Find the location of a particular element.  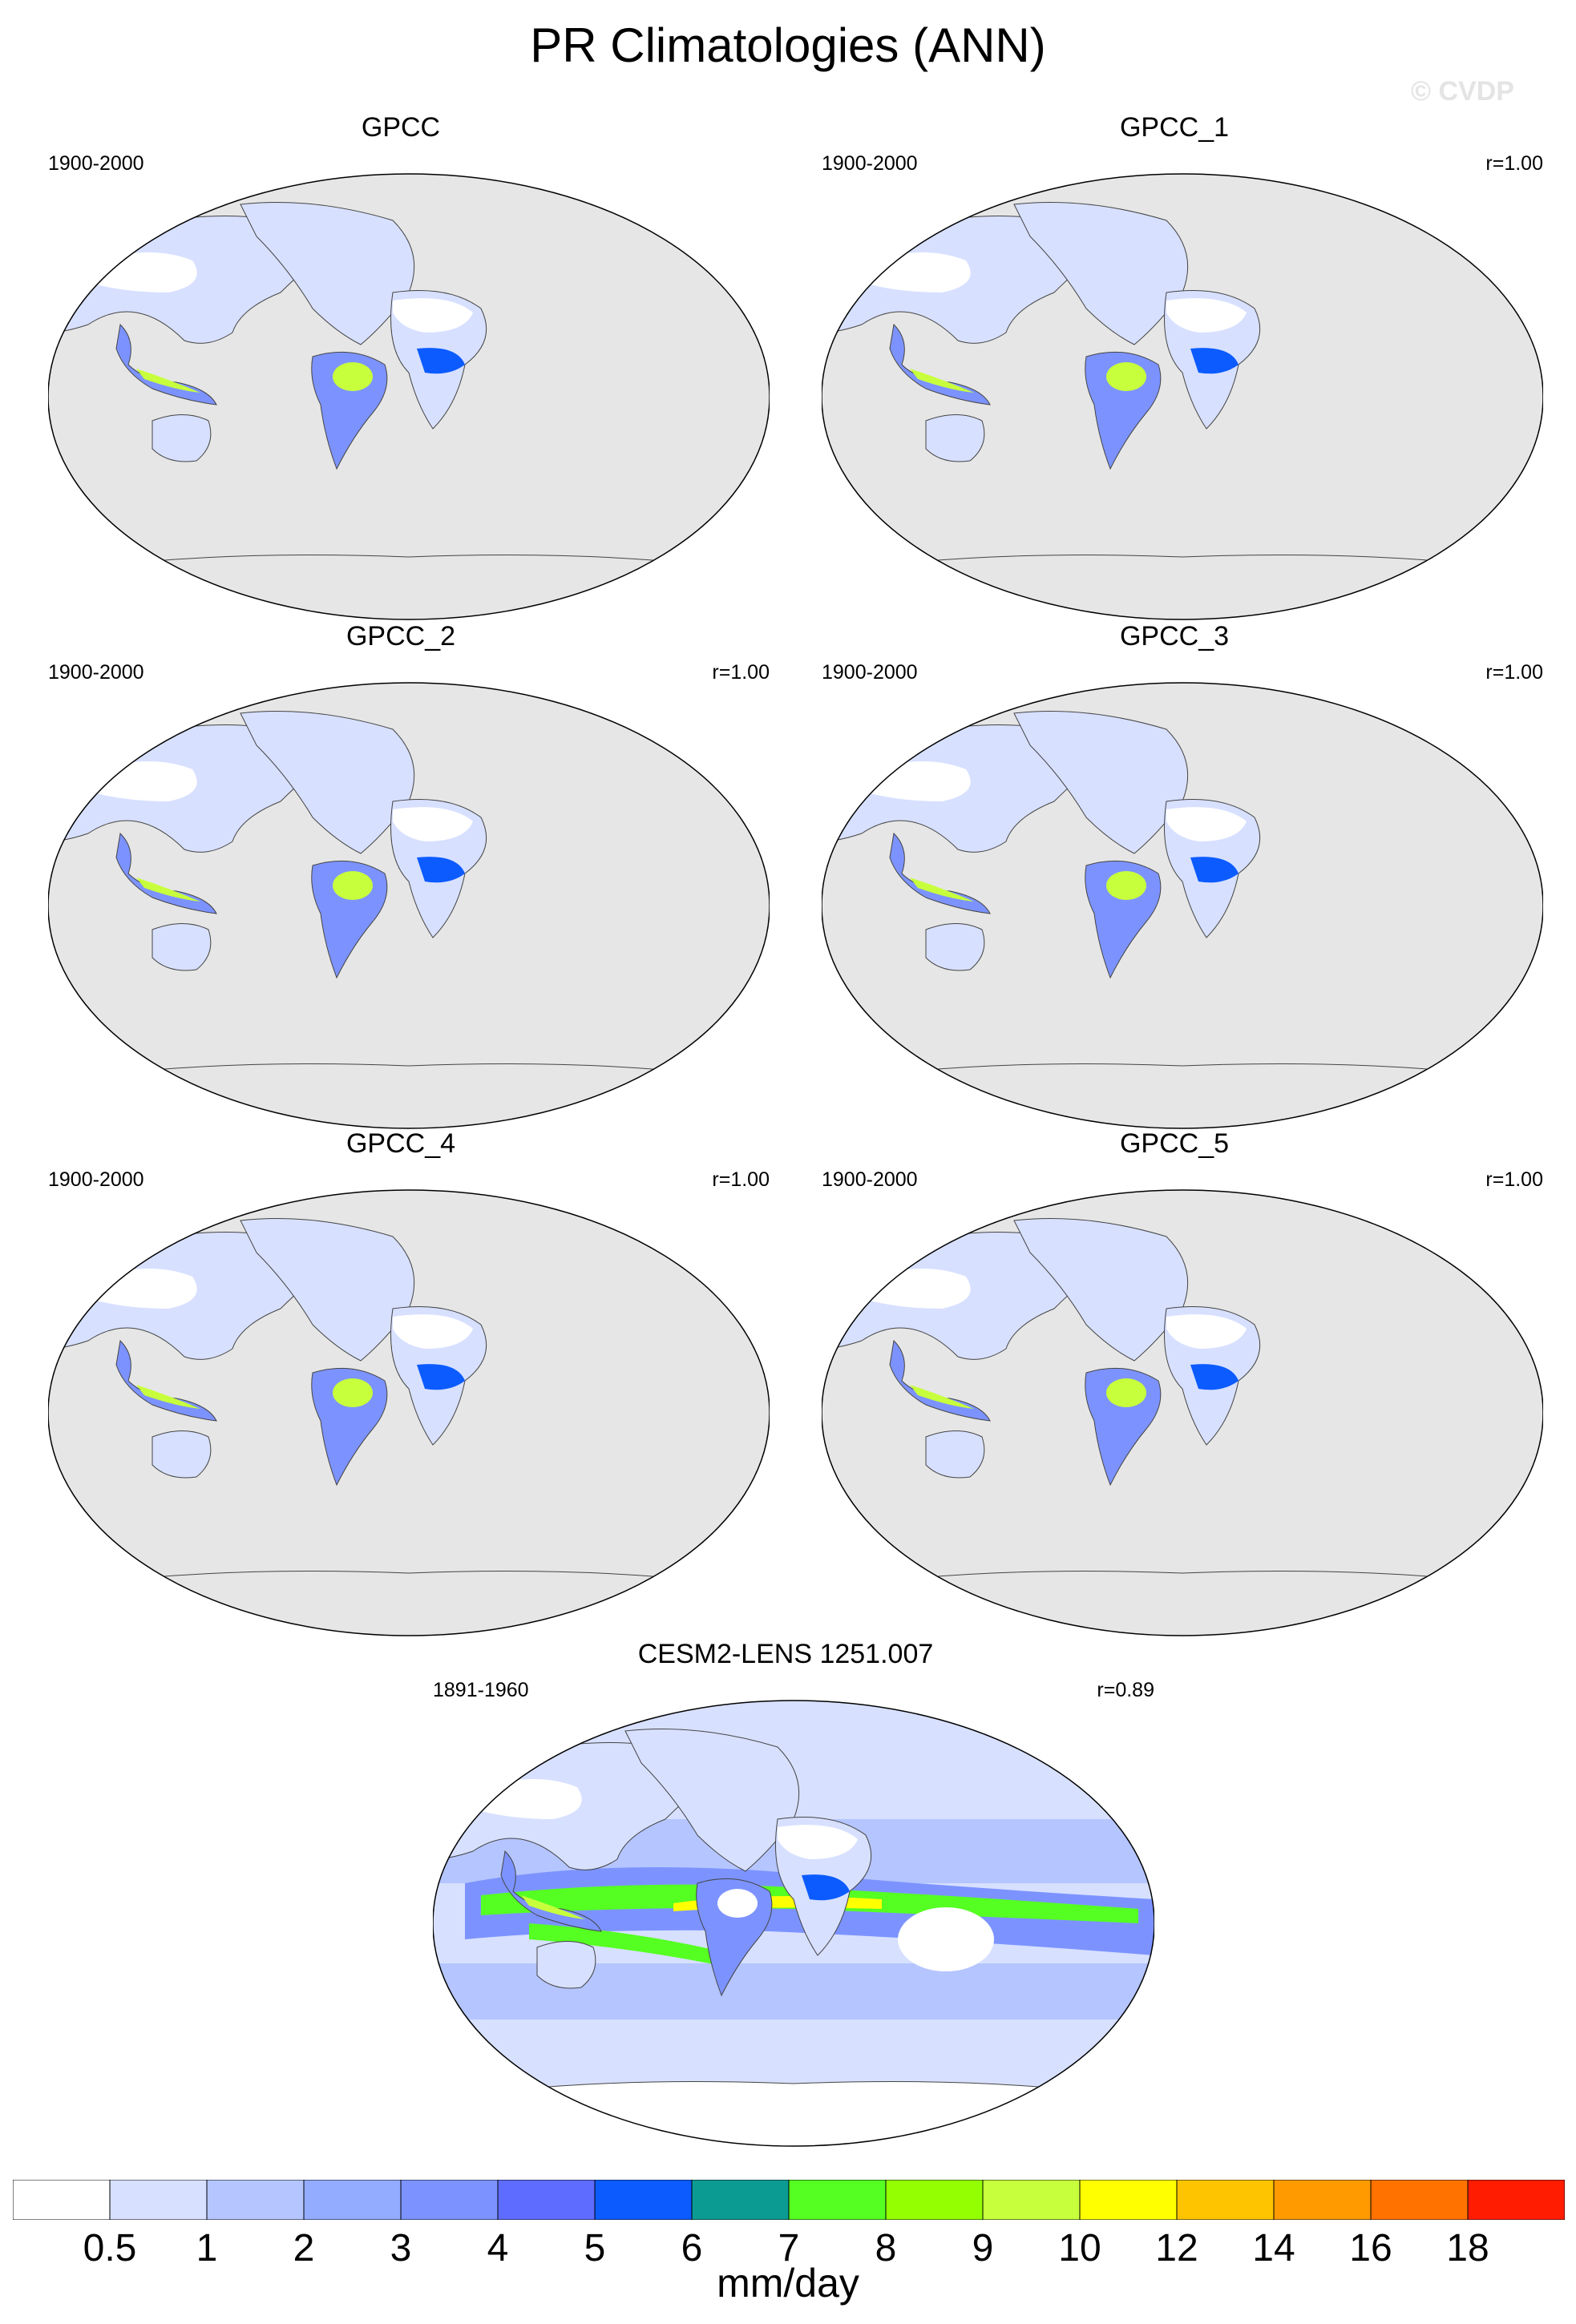

watermark: © CVDP is located at coordinates (1462, 91).